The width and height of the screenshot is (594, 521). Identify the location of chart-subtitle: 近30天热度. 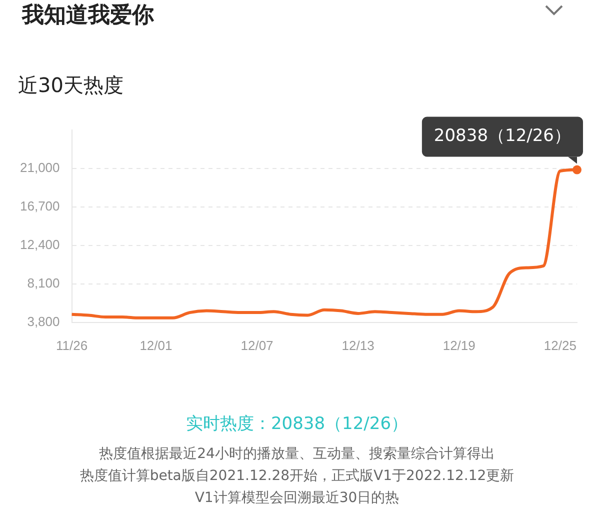
(71, 85).